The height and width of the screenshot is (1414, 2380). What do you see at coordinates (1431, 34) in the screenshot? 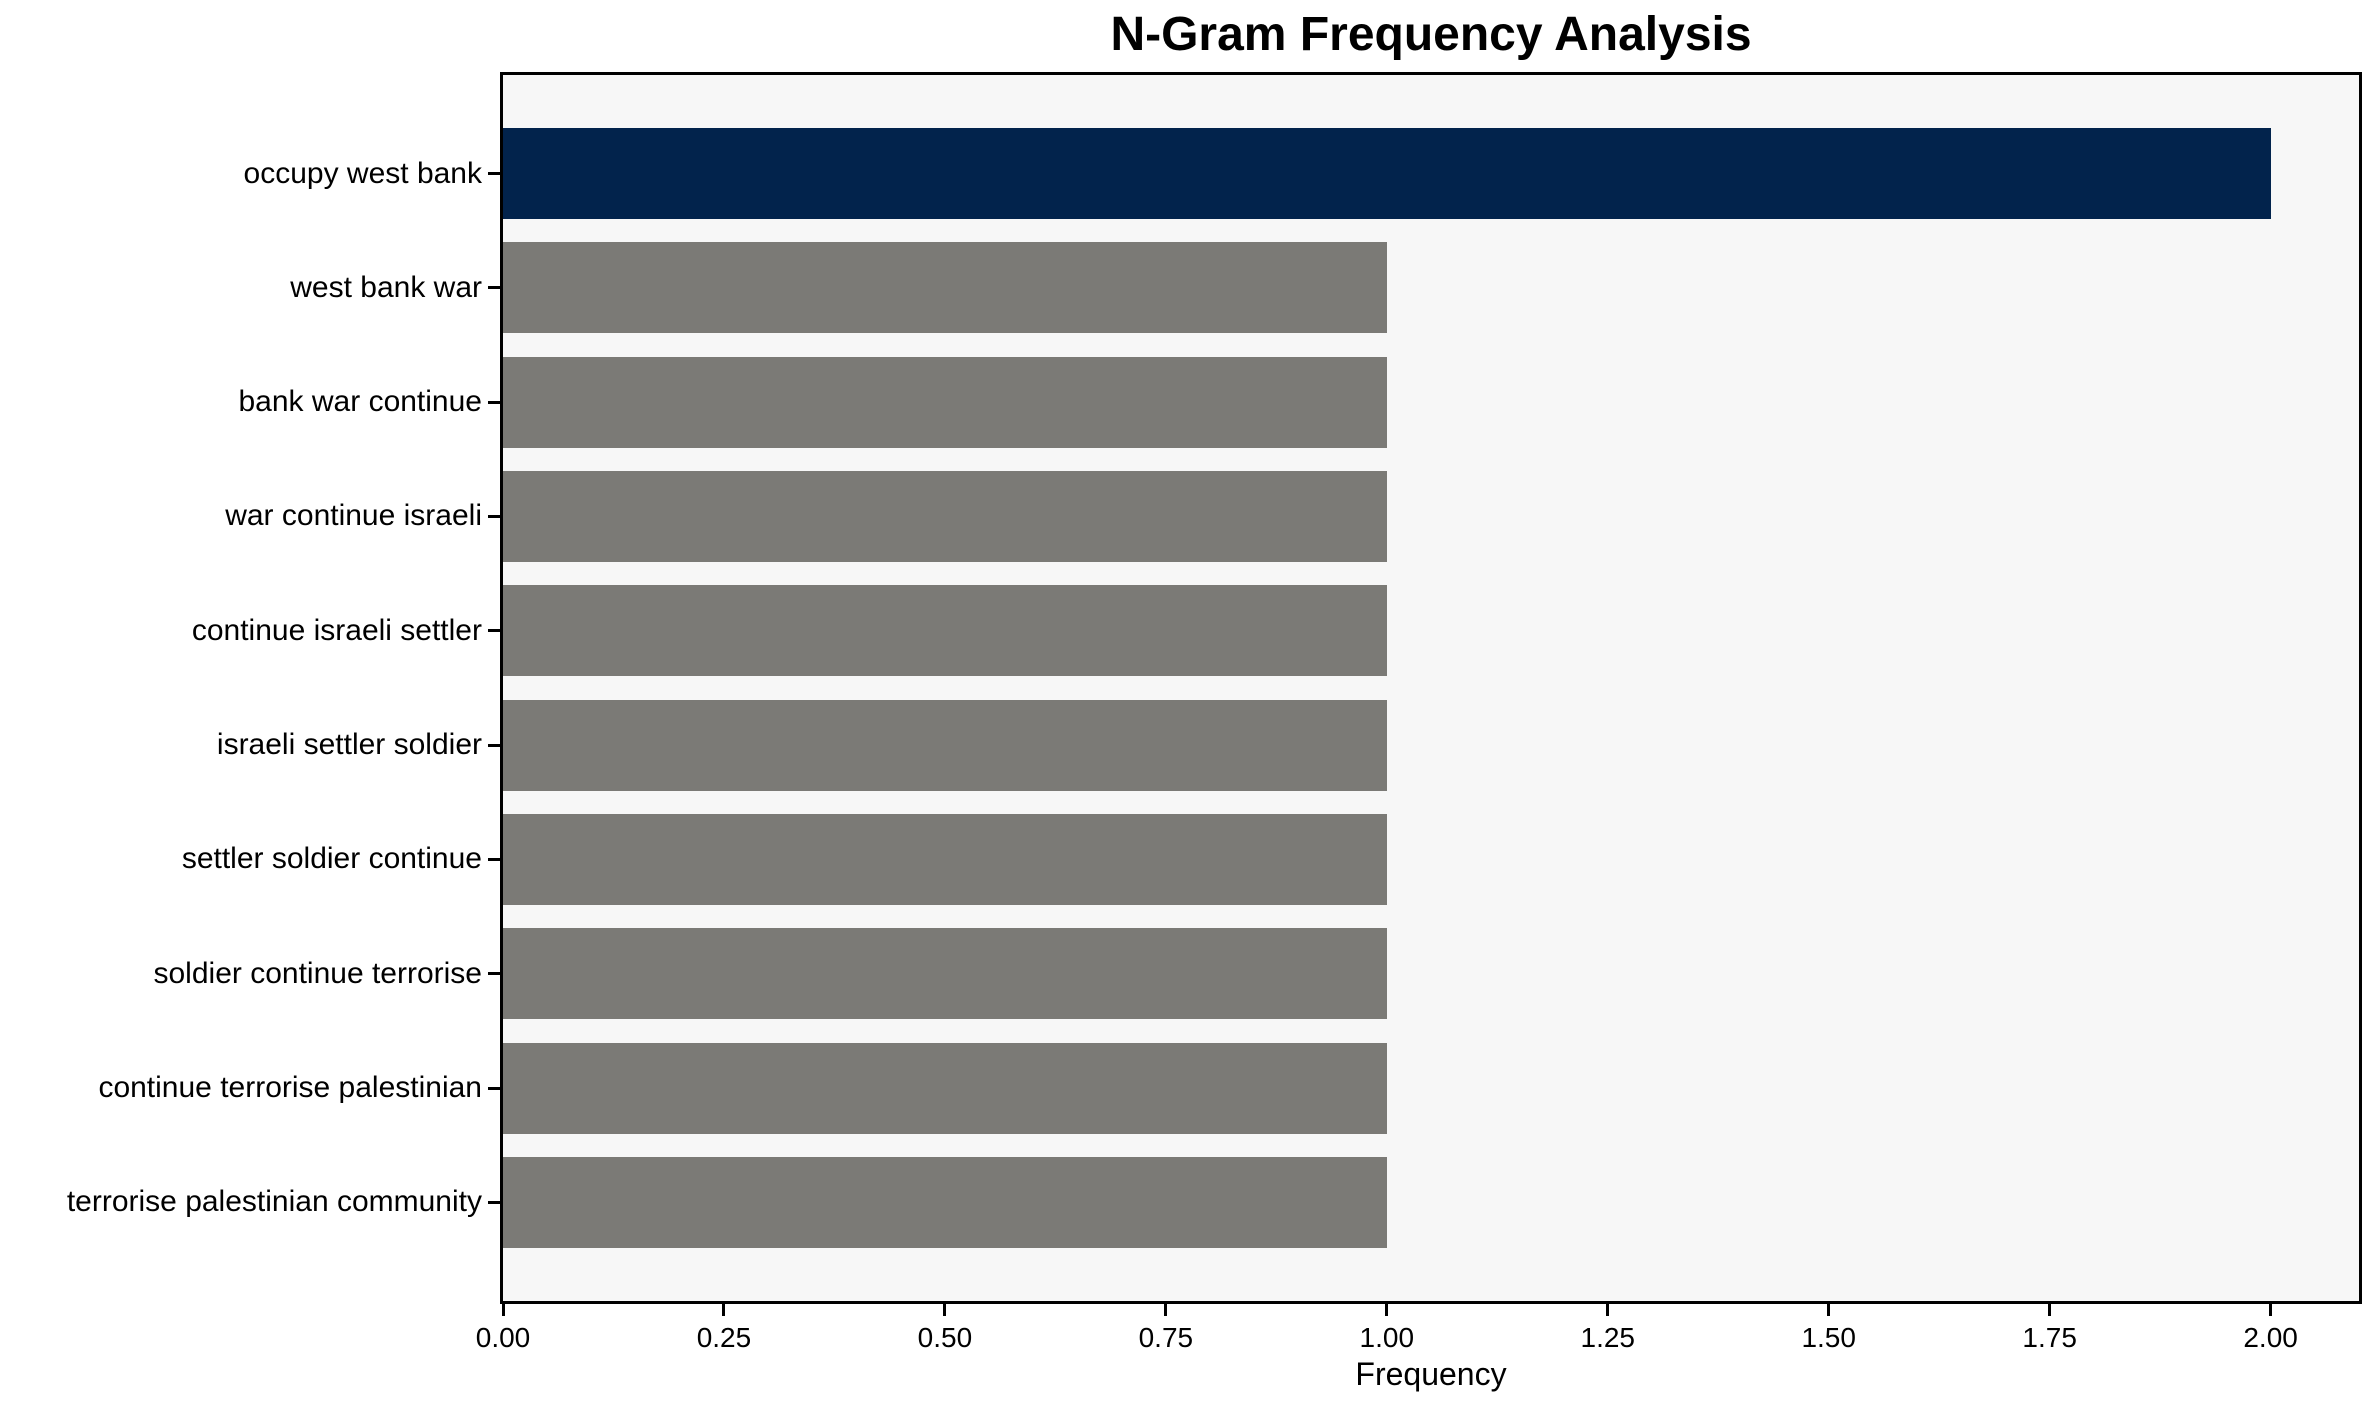
I see `chart-title: N-Gram Frequency Analysis` at bounding box center [1431, 34].